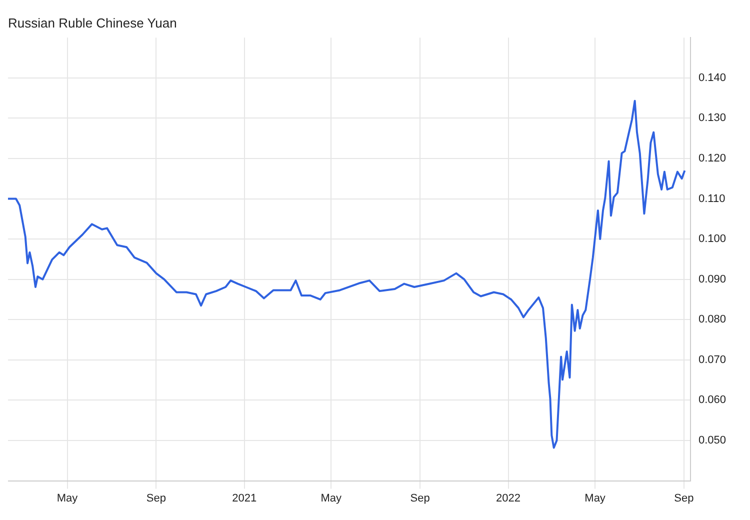 Image resolution: width=750 pixels, height=520 pixels. I want to click on y-tick-label: 0.060, so click(712, 400).